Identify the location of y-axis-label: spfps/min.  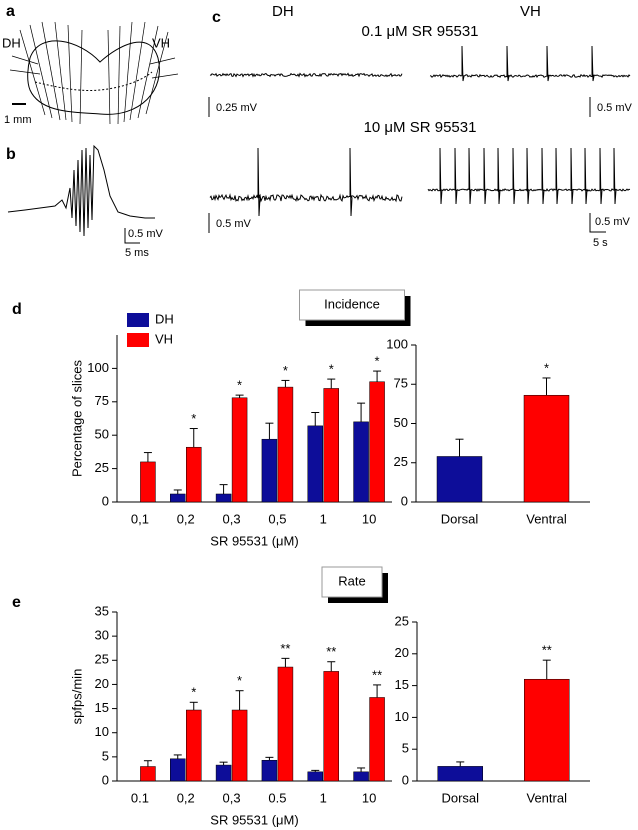
(76, 697).